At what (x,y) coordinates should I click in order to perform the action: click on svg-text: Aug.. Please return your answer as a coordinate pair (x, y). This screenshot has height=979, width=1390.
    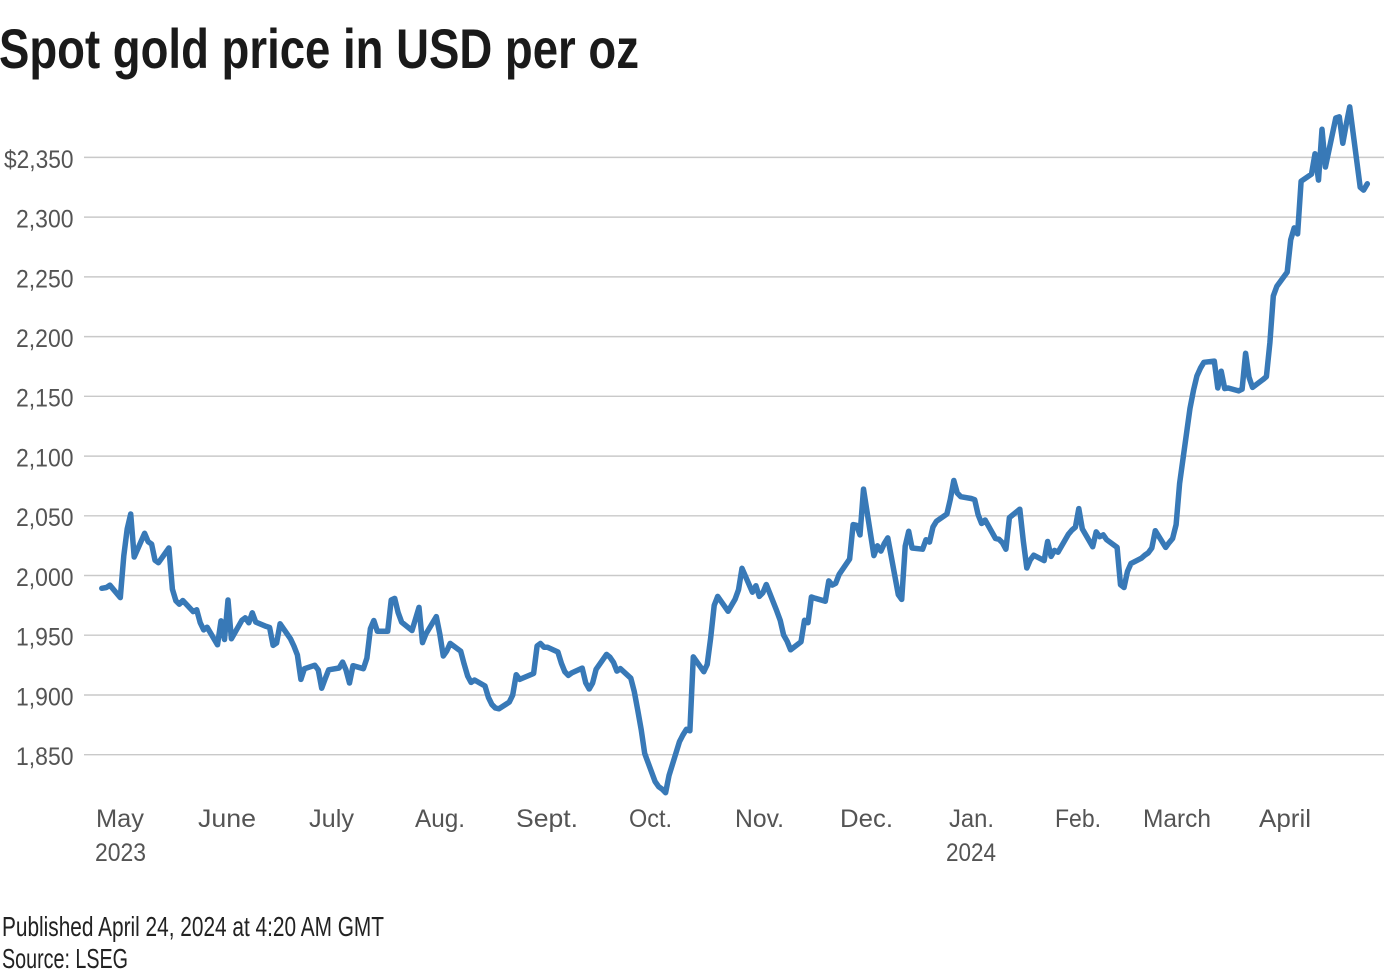
    Looking at the image, I should click on (440, 819).